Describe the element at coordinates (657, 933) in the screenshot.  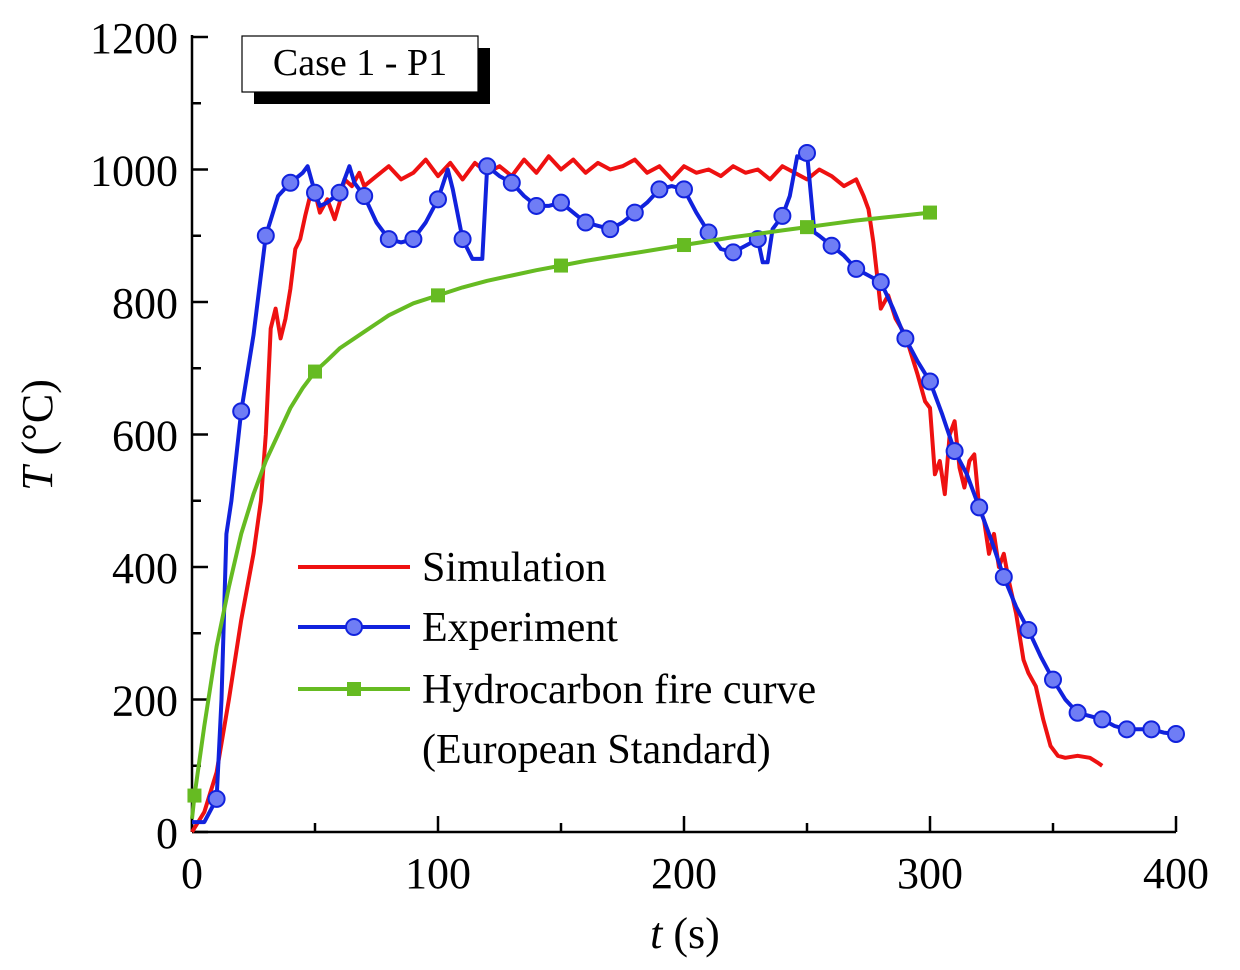
I see `x-axis-label-var: t` at that location.